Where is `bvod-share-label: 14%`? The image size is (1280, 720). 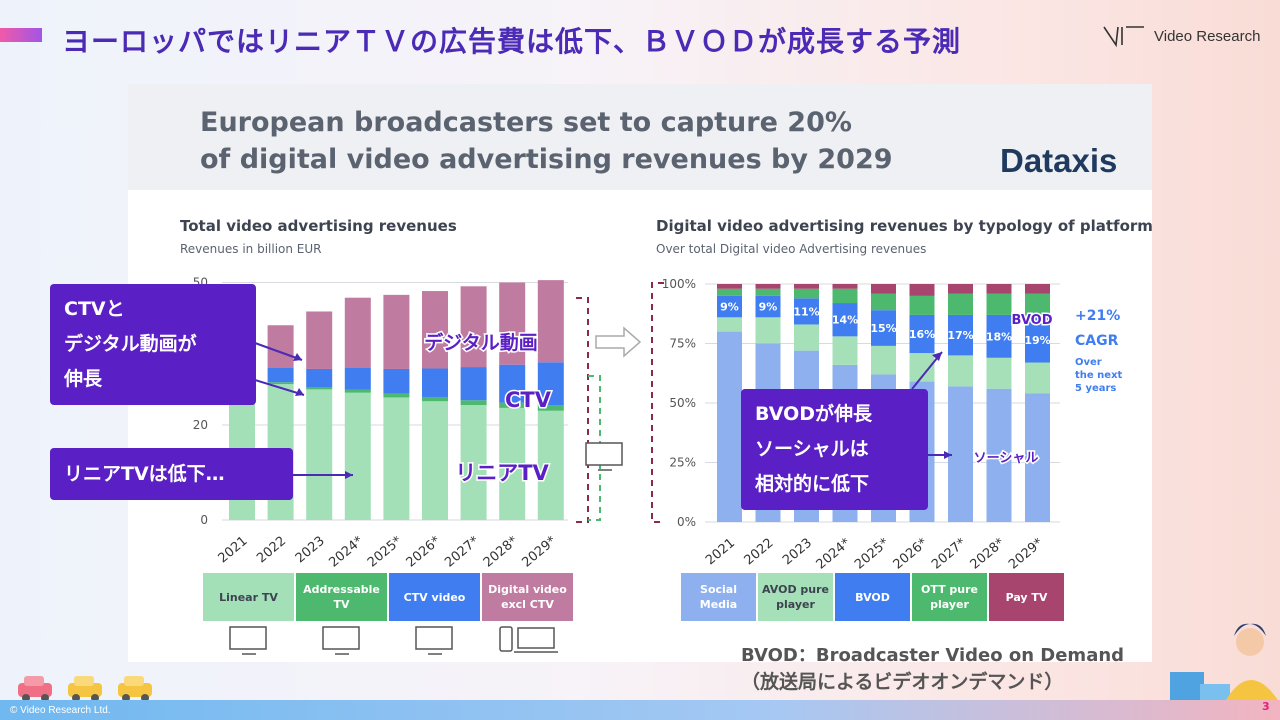
bvod-share-label: 14% is located at coordinates (845, 320).